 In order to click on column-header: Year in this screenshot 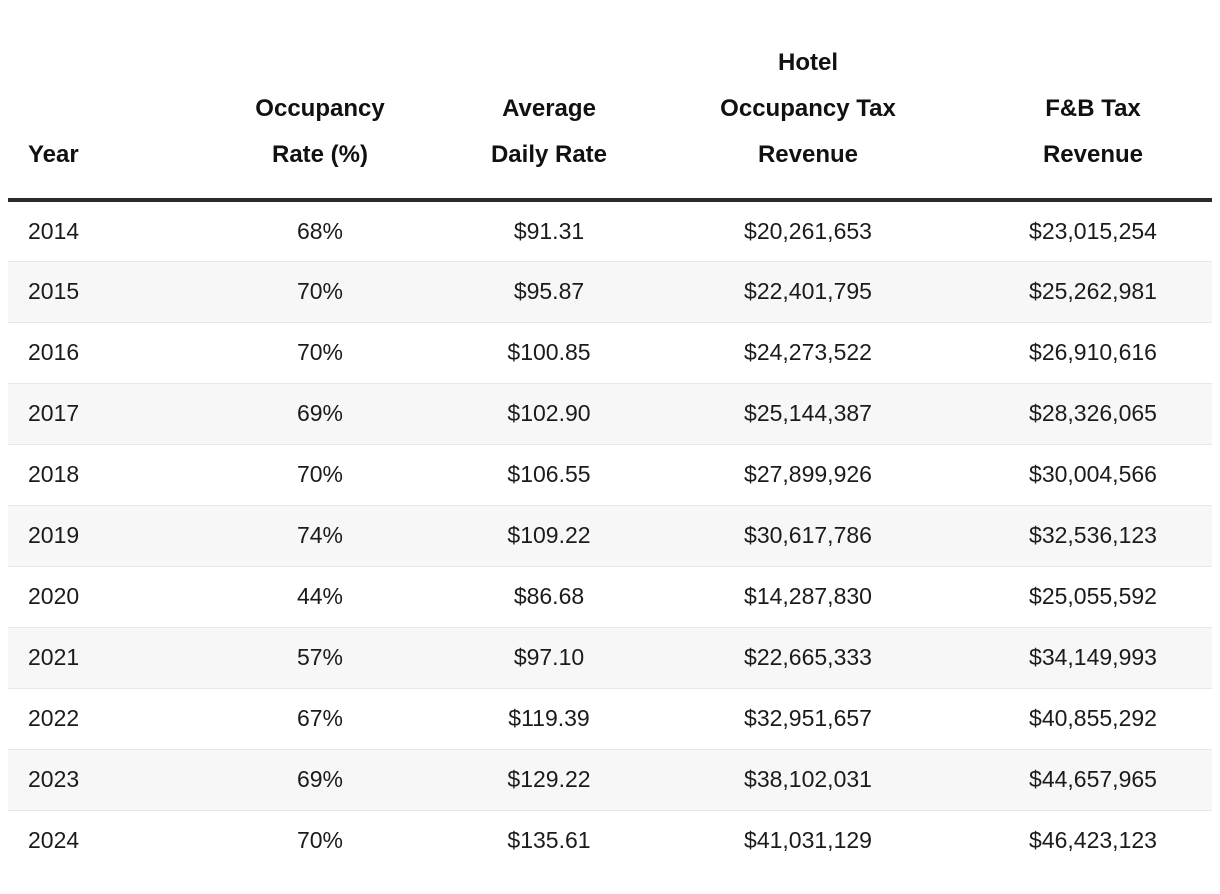, I will do `click(96, 101)`.